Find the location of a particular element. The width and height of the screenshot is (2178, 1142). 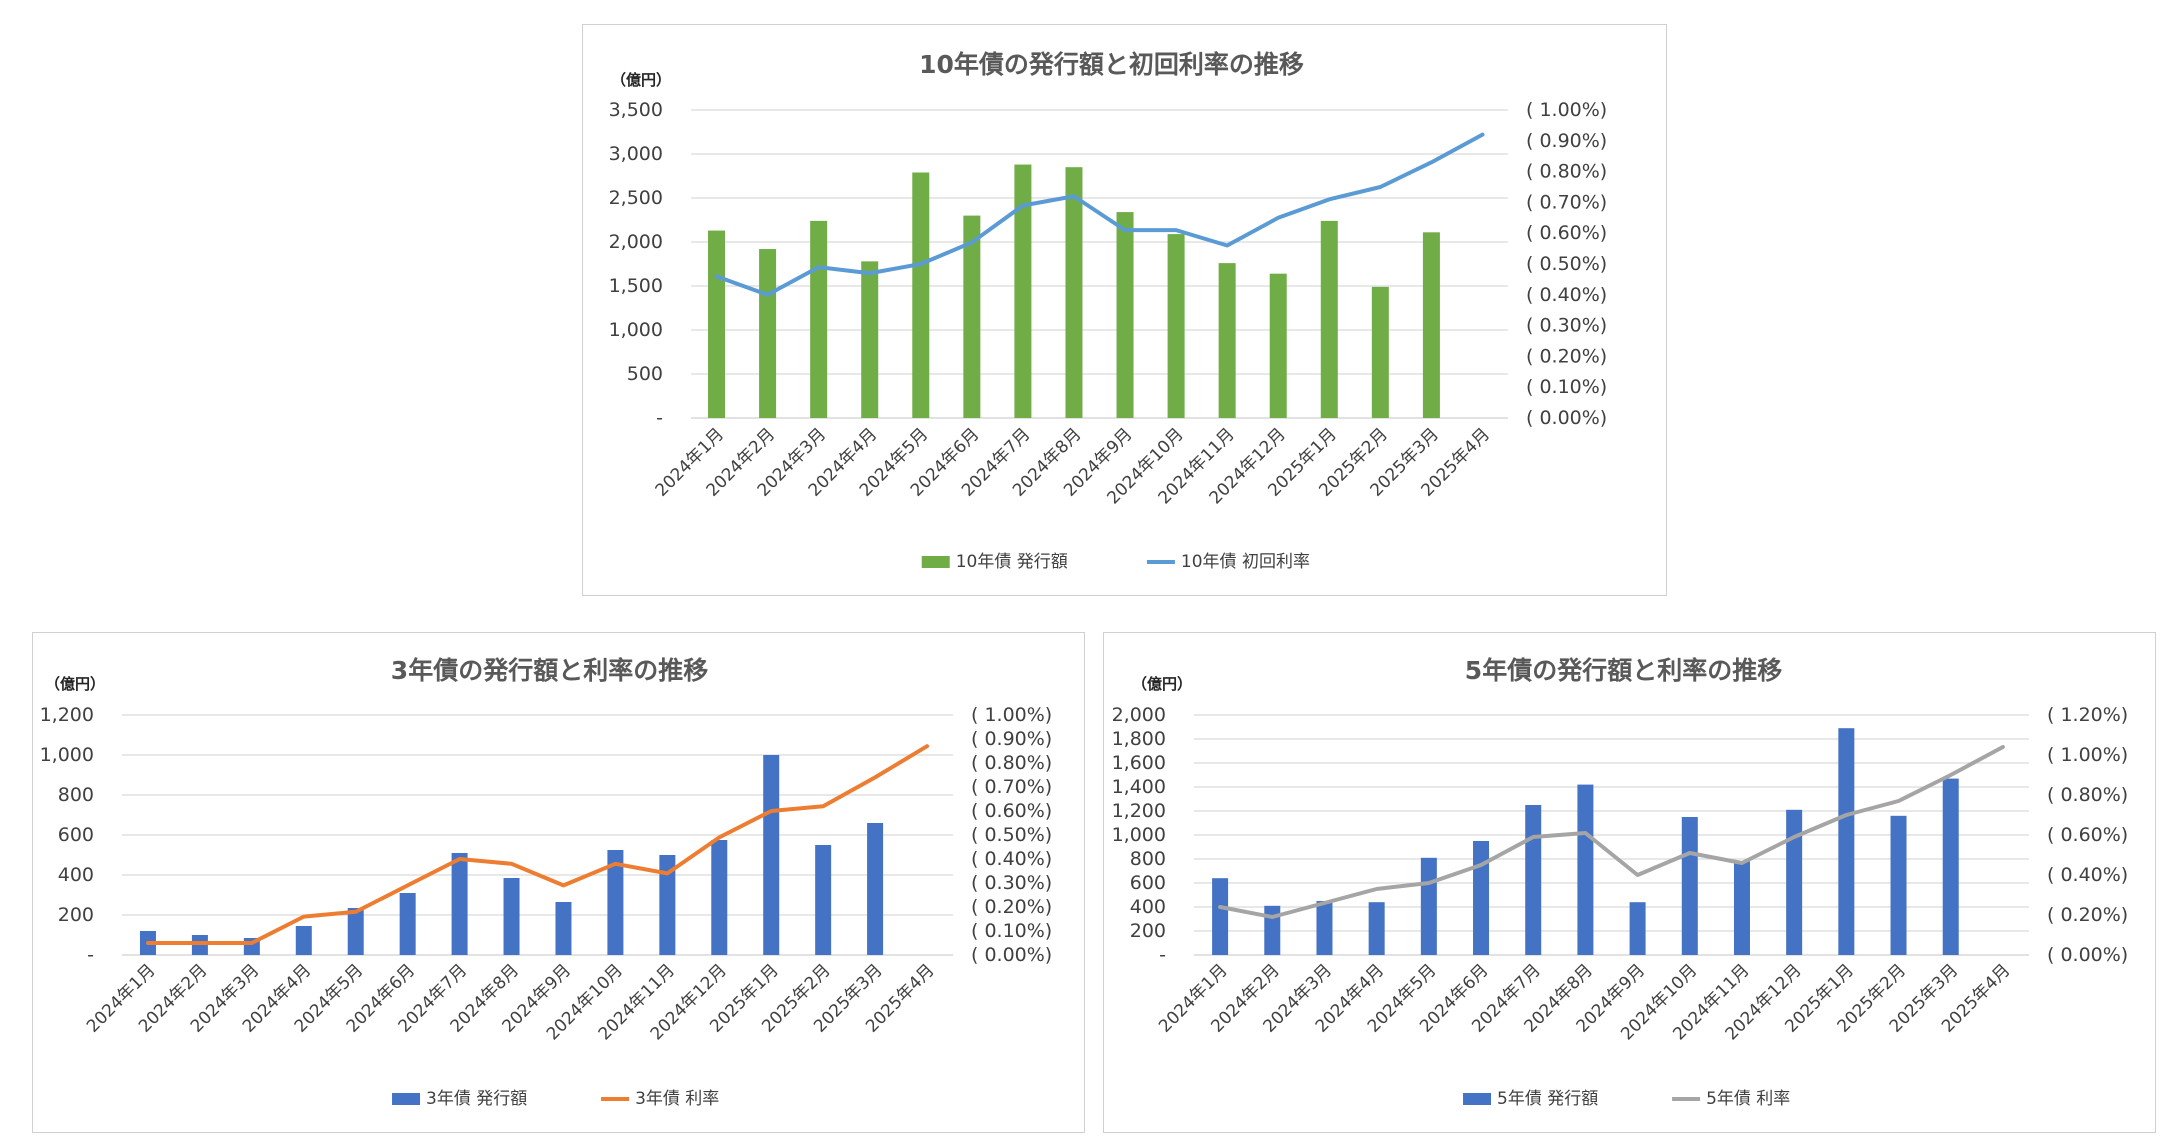

y-tick-label: 1,600 is located at coordinates (1139, 763).